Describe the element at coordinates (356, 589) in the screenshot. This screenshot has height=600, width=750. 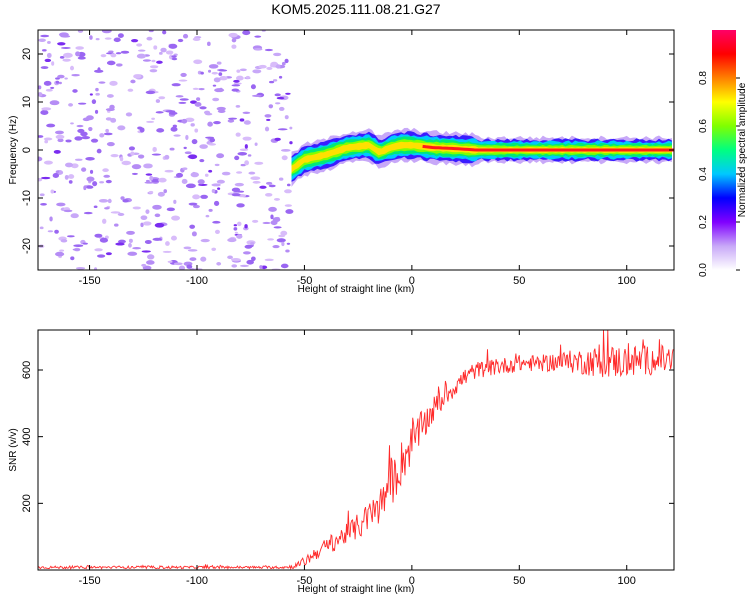
I see `snr-xlabel: Height of straight line (km)` at that location.